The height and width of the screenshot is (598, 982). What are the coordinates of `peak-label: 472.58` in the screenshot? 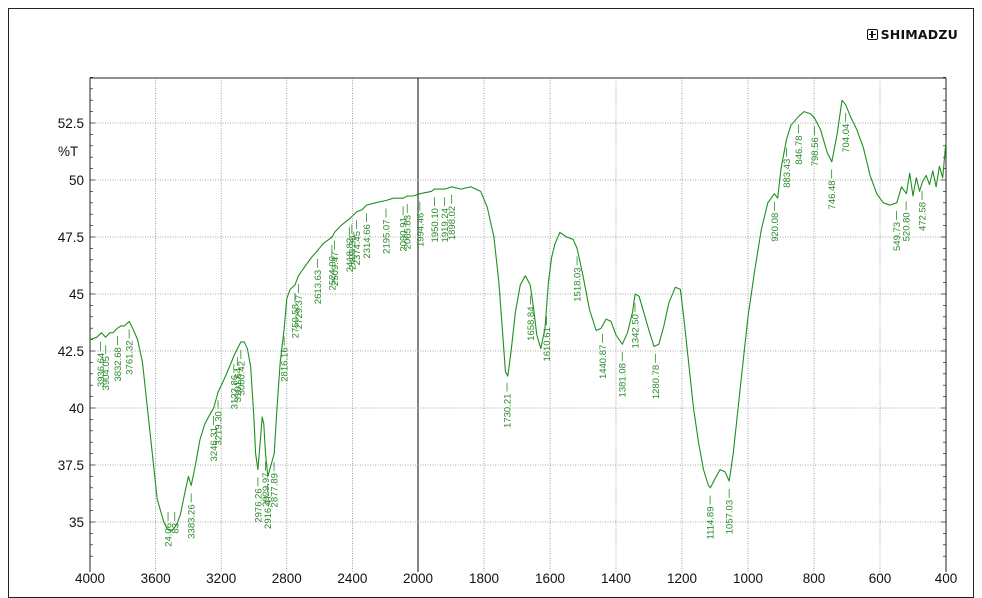 It's located at (923, 216).